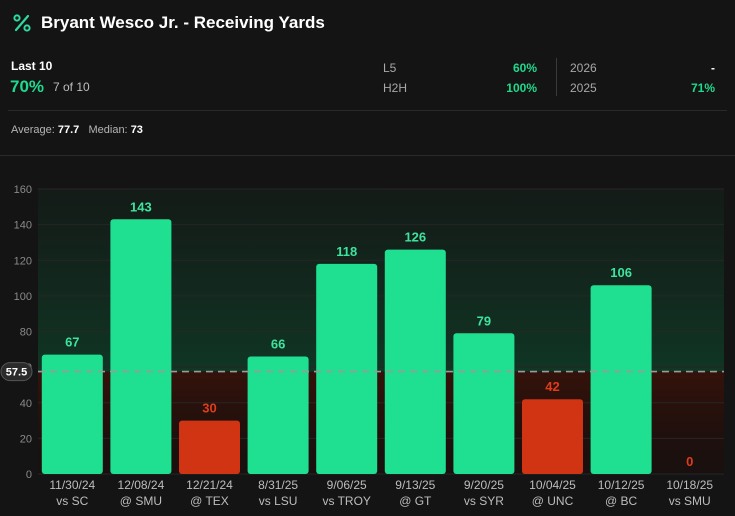 The image size is (735, 516). I want to click on y-tick-label: 20, so click(26, 439).